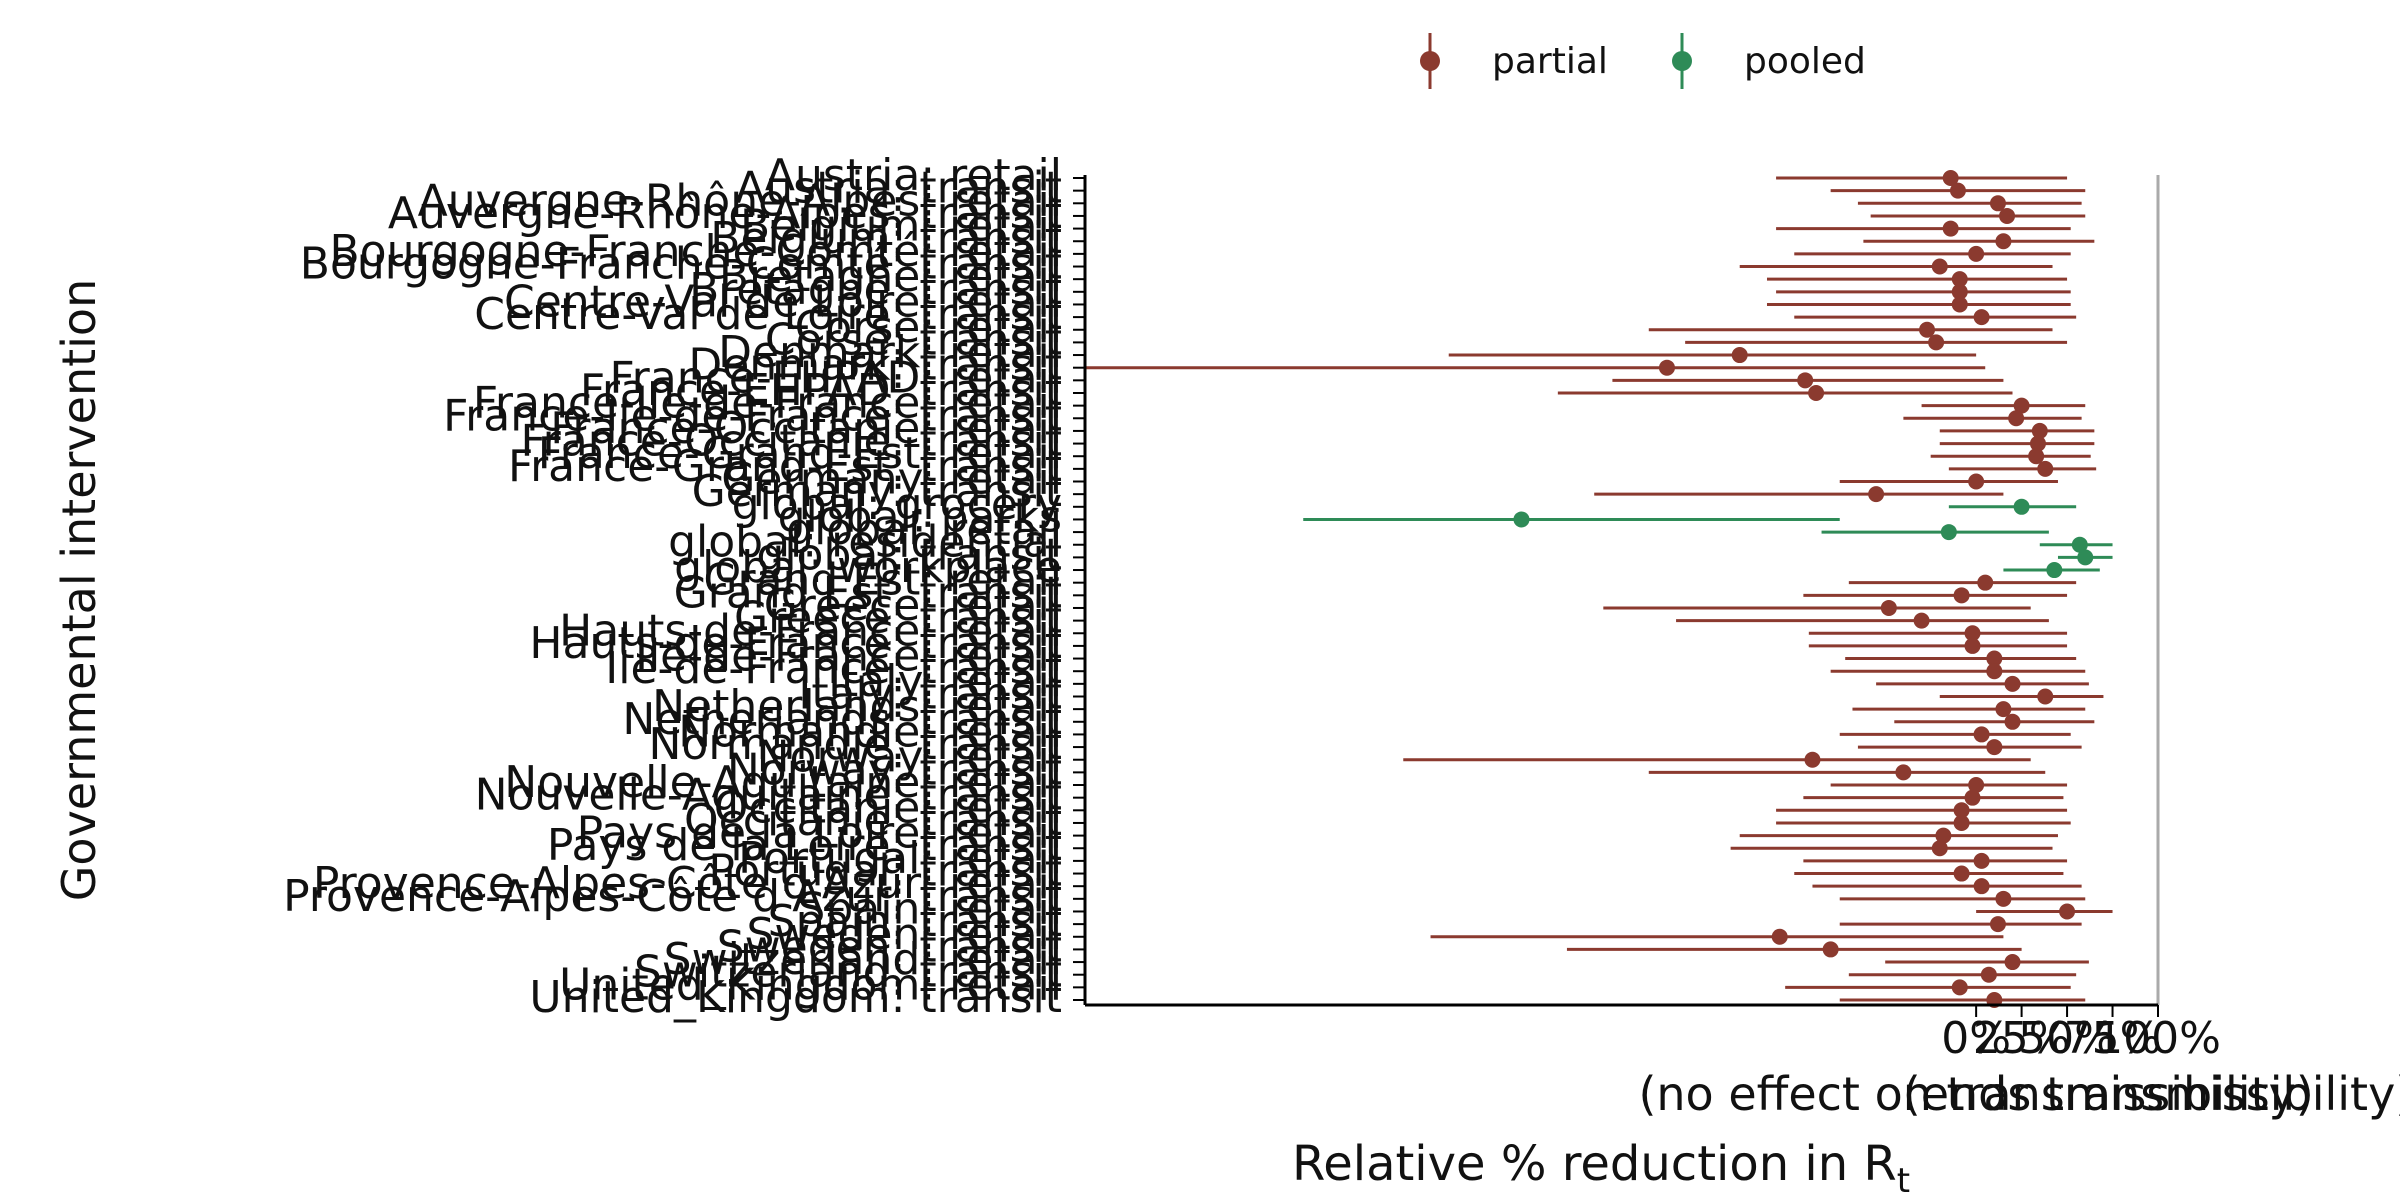  I want to click on y-tick-label: Netherlands: retail, so click(857, 706).